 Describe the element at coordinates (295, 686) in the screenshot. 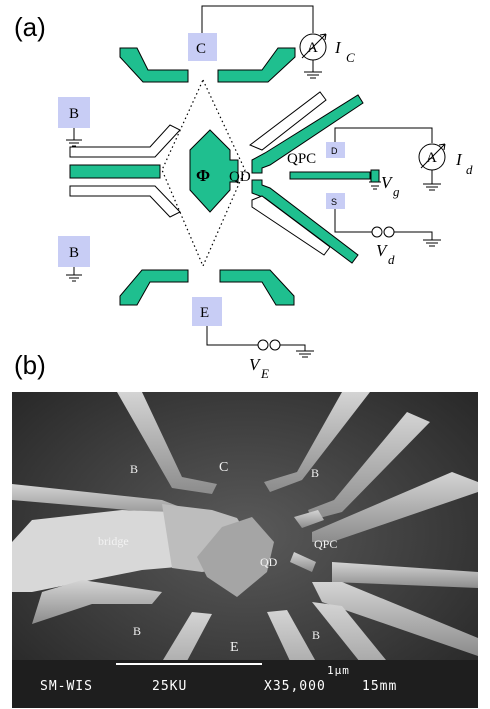

I see `sem-magnification: X35,000` at that location.